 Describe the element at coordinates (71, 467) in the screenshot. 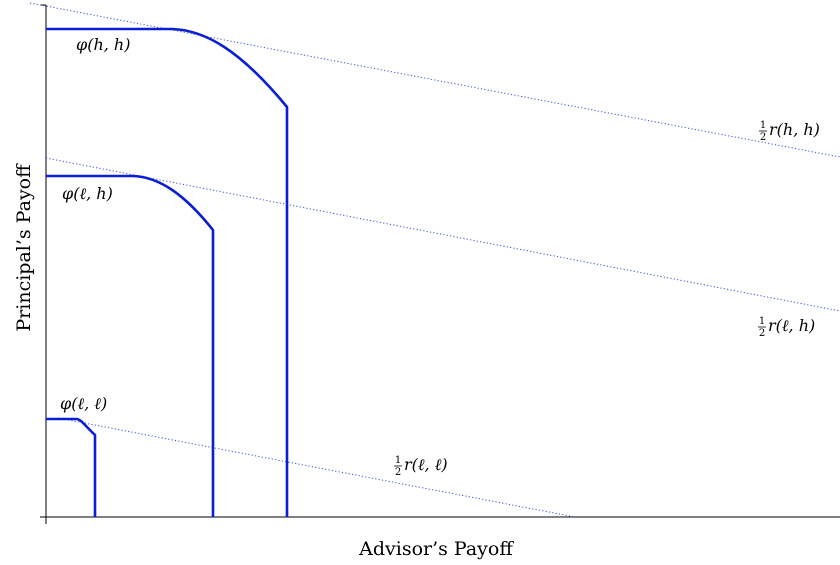

I see `frontier-ll` at that location.